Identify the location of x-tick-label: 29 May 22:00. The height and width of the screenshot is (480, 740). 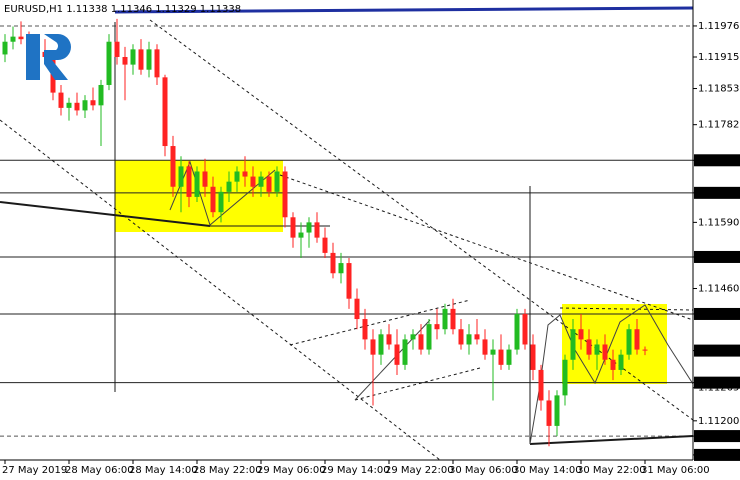
(419, 470).